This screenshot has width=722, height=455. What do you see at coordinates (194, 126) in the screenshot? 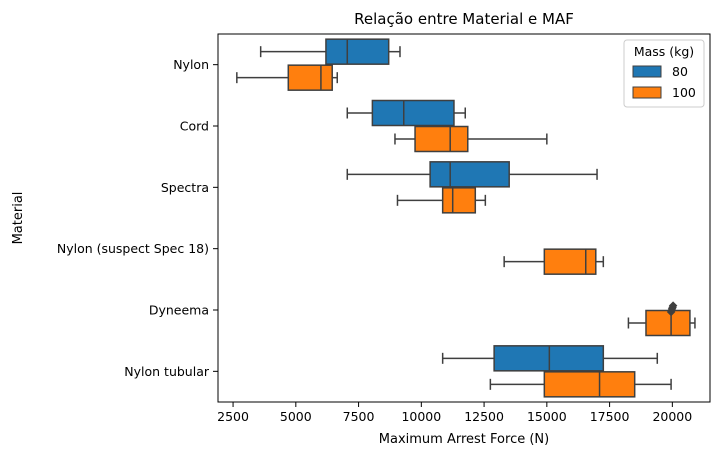
I see `y-tick-label-cord: Cord` at bounding box center [194, 126].